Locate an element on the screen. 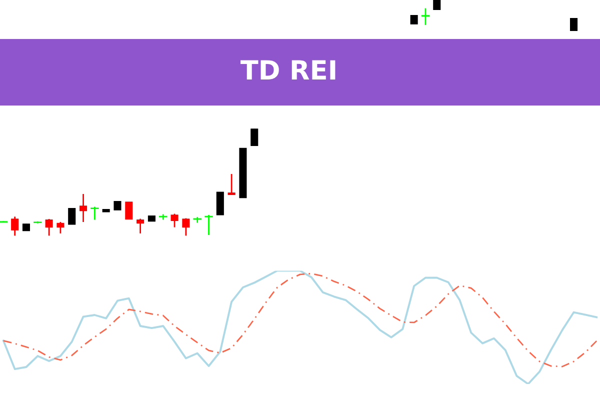 This screenshot has height=400, width=600. text: TD REI is located at coordinates (288, 70).